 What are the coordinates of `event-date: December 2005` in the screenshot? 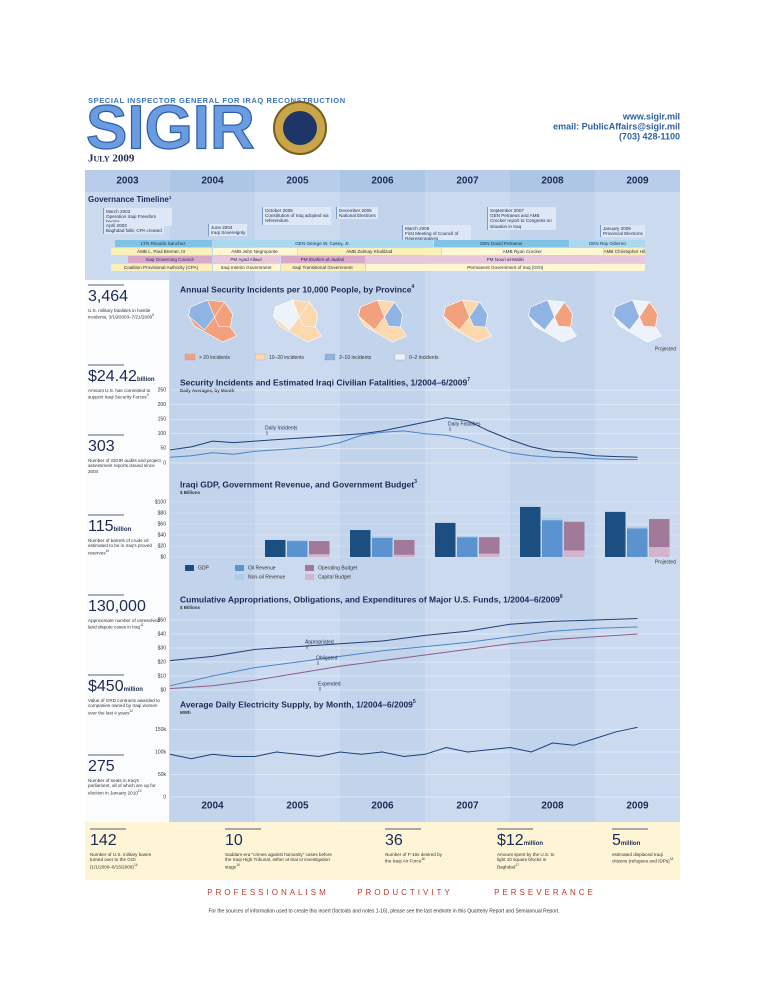 It's located at (355, 210).